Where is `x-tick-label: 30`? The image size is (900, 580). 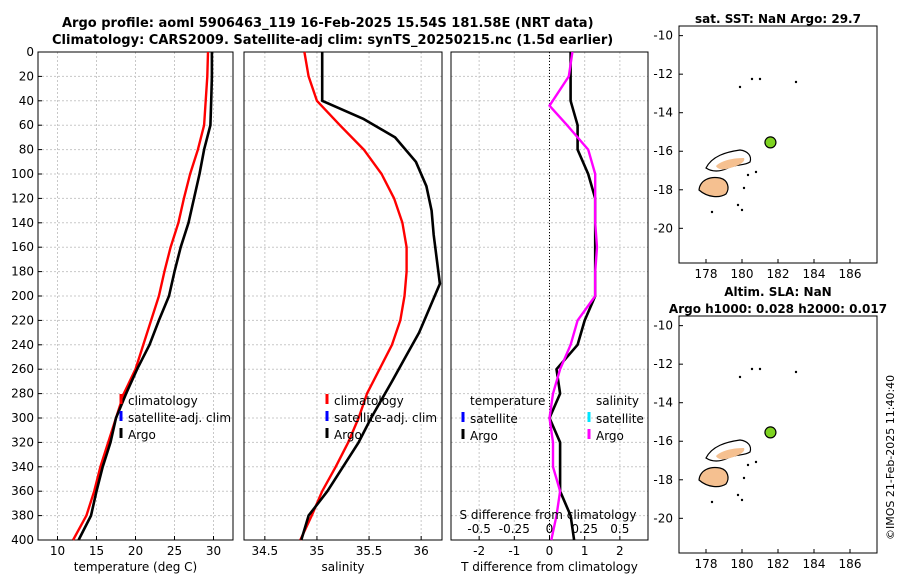 x-tick-label: 30 is located at coordinates (213, 551).